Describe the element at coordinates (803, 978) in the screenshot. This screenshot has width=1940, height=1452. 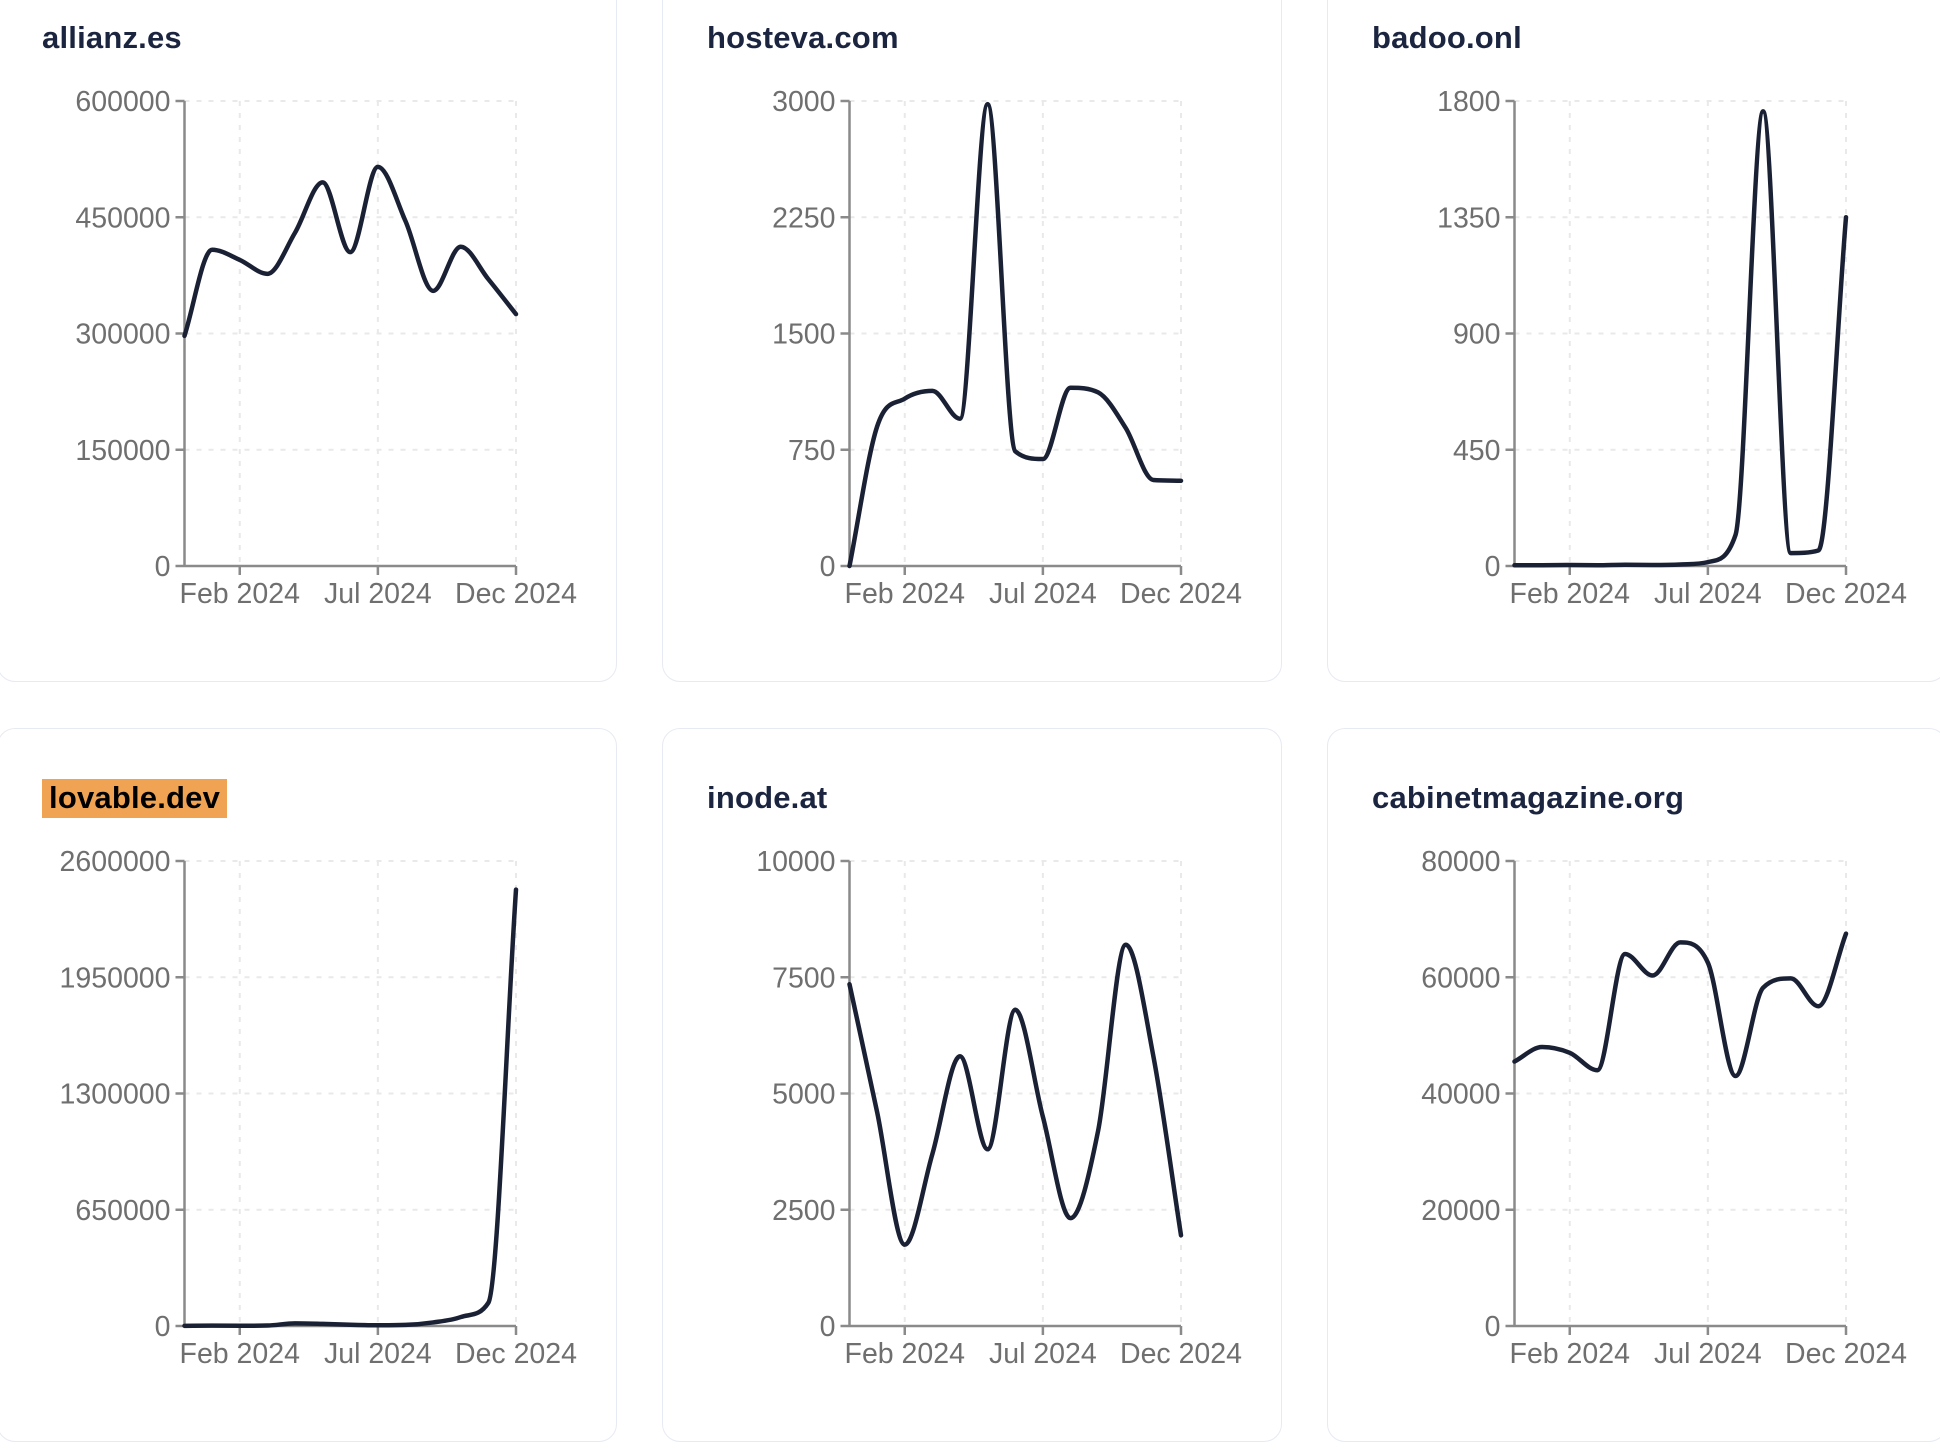
I see `y-tick-label: 7500` at that location.